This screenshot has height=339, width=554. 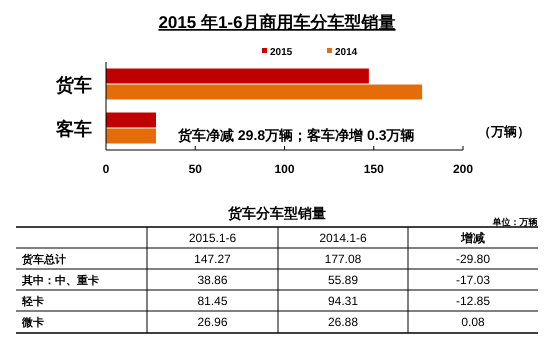 I want to click on annotation: 货车净减 29.8万辆；客车净增 0.3万辆, so click(x=295, y=135).